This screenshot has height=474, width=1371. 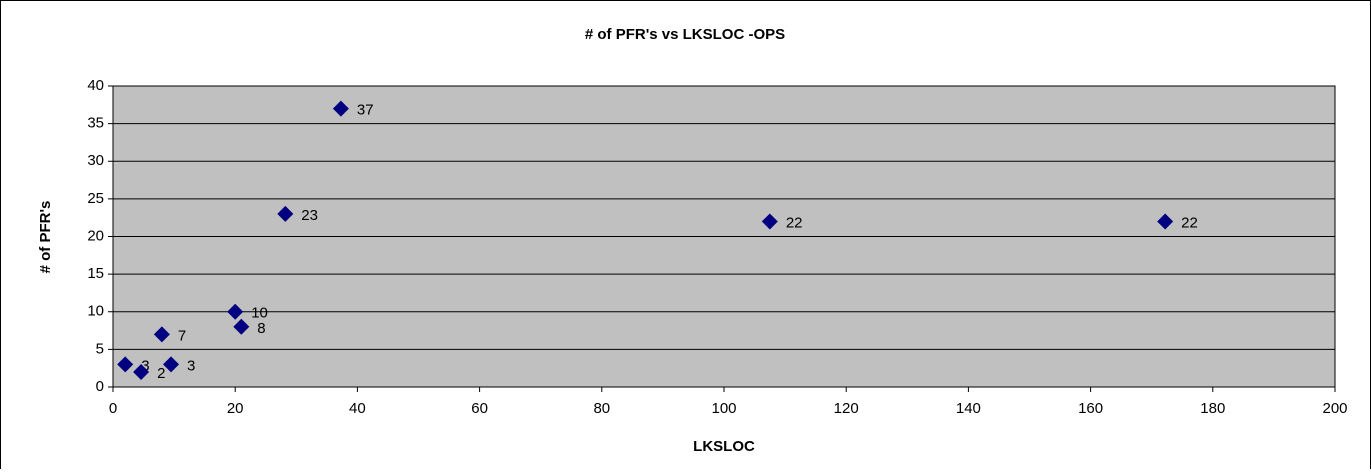 I want to click on y-tick-label: 0, so click(x=100, y=386).